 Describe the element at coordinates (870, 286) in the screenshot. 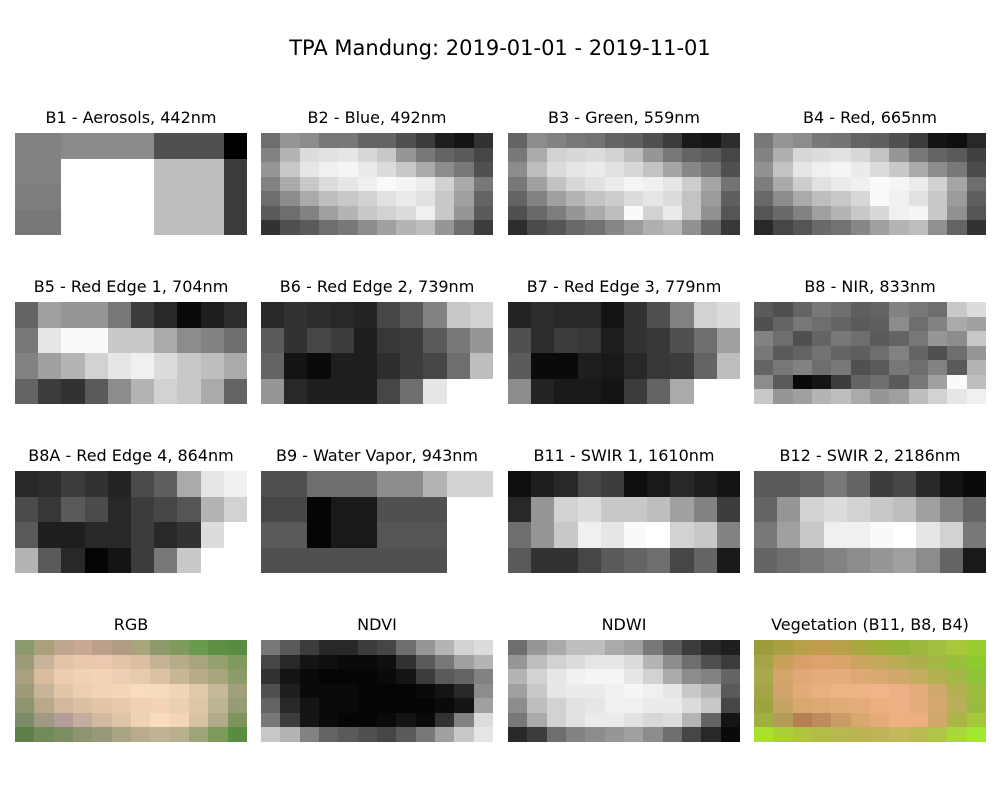

I see `panel-title: B8 - NIR, 833nm` at that location.